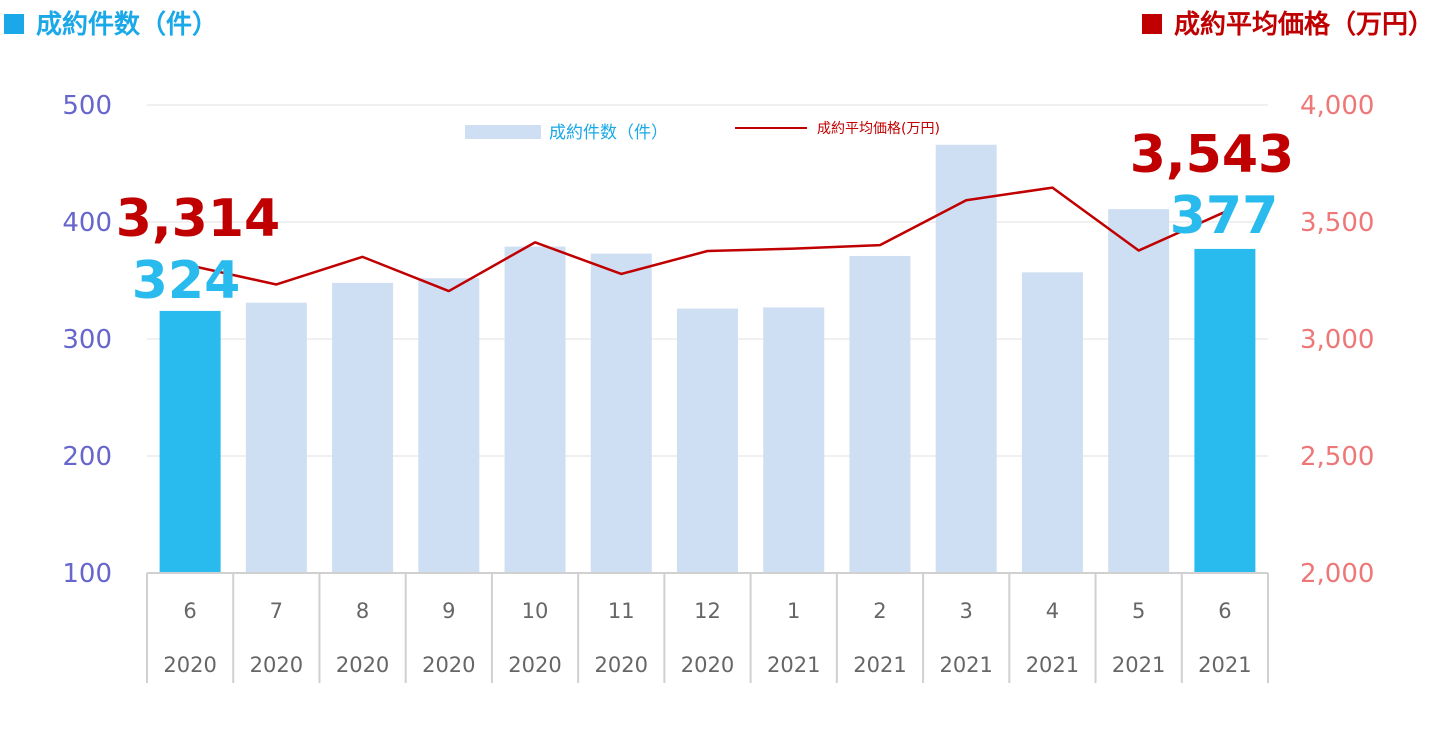  I want to click on x-tick-month: 1, so click(793, 611).